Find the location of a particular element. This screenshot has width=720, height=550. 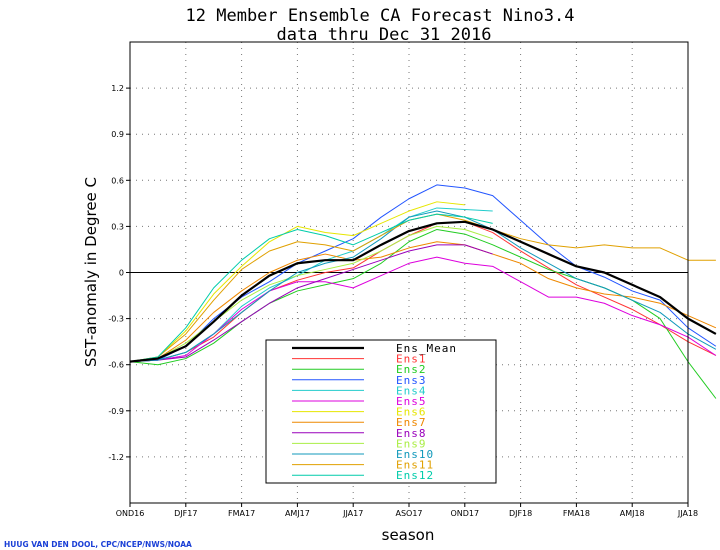

y-axis-label: SST-anomaly in Degree C is located at coordinates (91, 272).